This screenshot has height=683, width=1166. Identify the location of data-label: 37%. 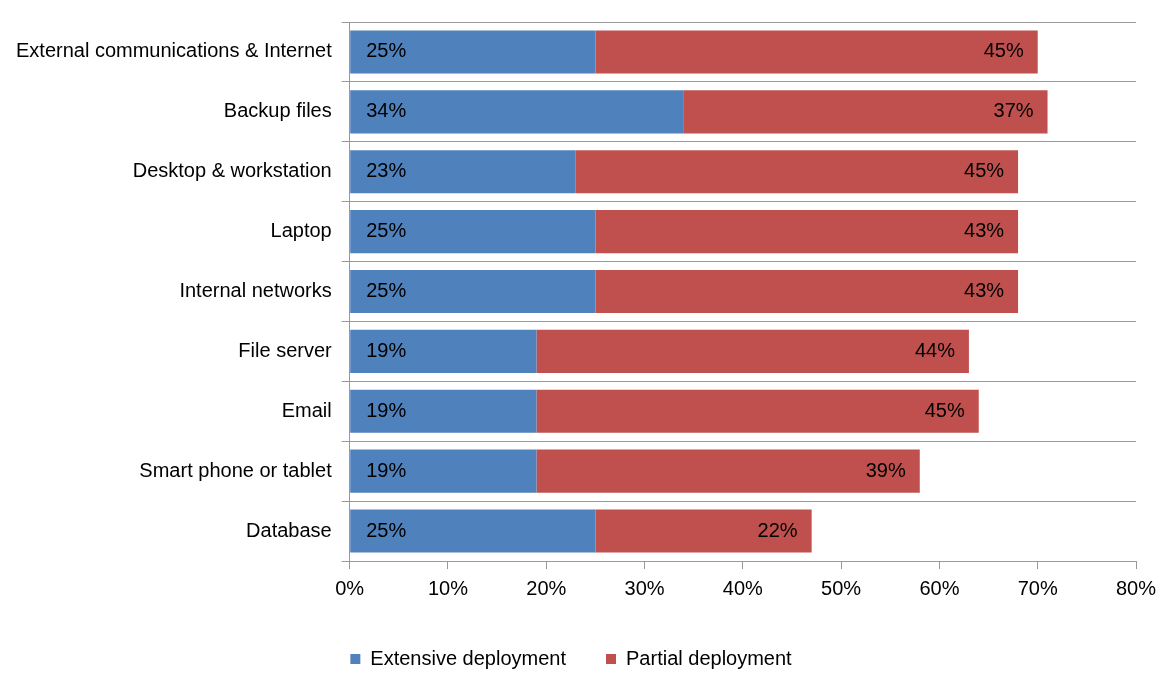
(1013, 110).